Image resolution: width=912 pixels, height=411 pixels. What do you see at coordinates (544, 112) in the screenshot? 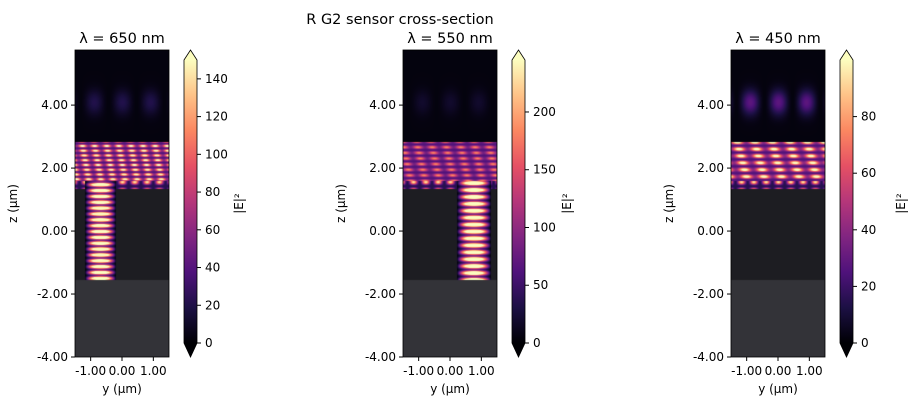
I see `colorbar-tick-label: 200` at bounding box center [544, 112].